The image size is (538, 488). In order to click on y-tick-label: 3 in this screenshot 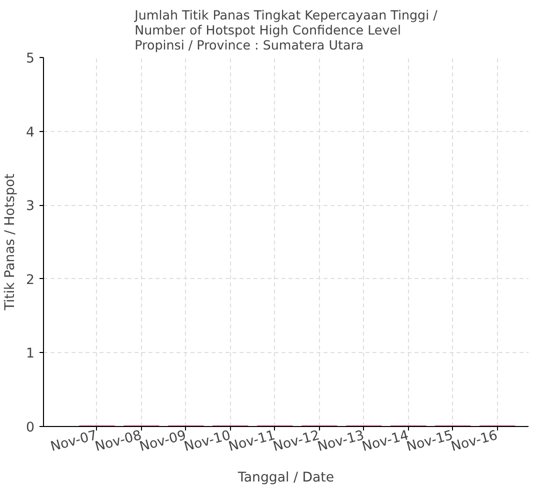, I will do `click(30, 206)`.